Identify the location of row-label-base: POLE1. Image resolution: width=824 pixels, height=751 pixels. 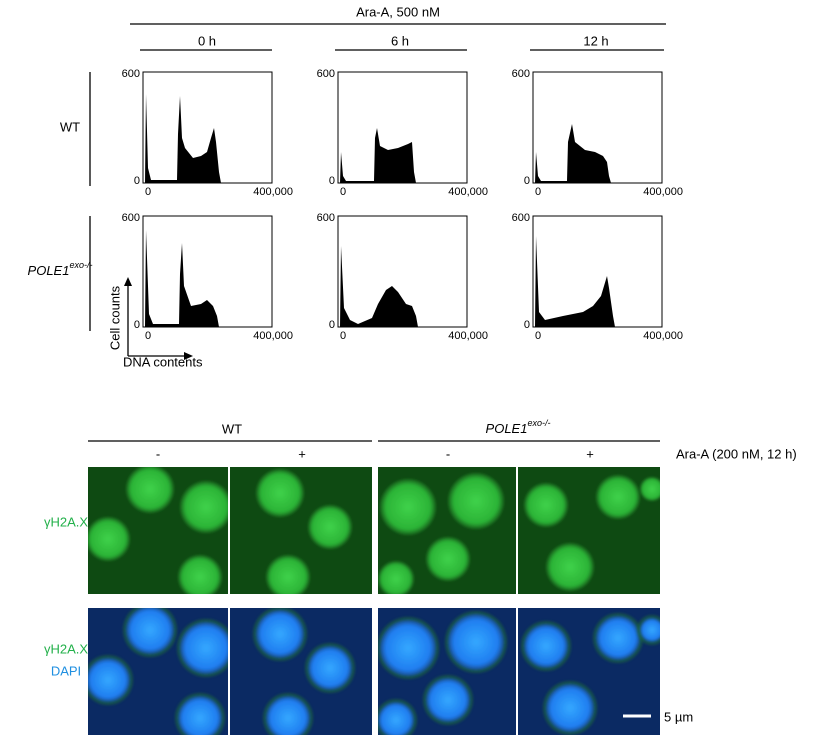
(49, 270).